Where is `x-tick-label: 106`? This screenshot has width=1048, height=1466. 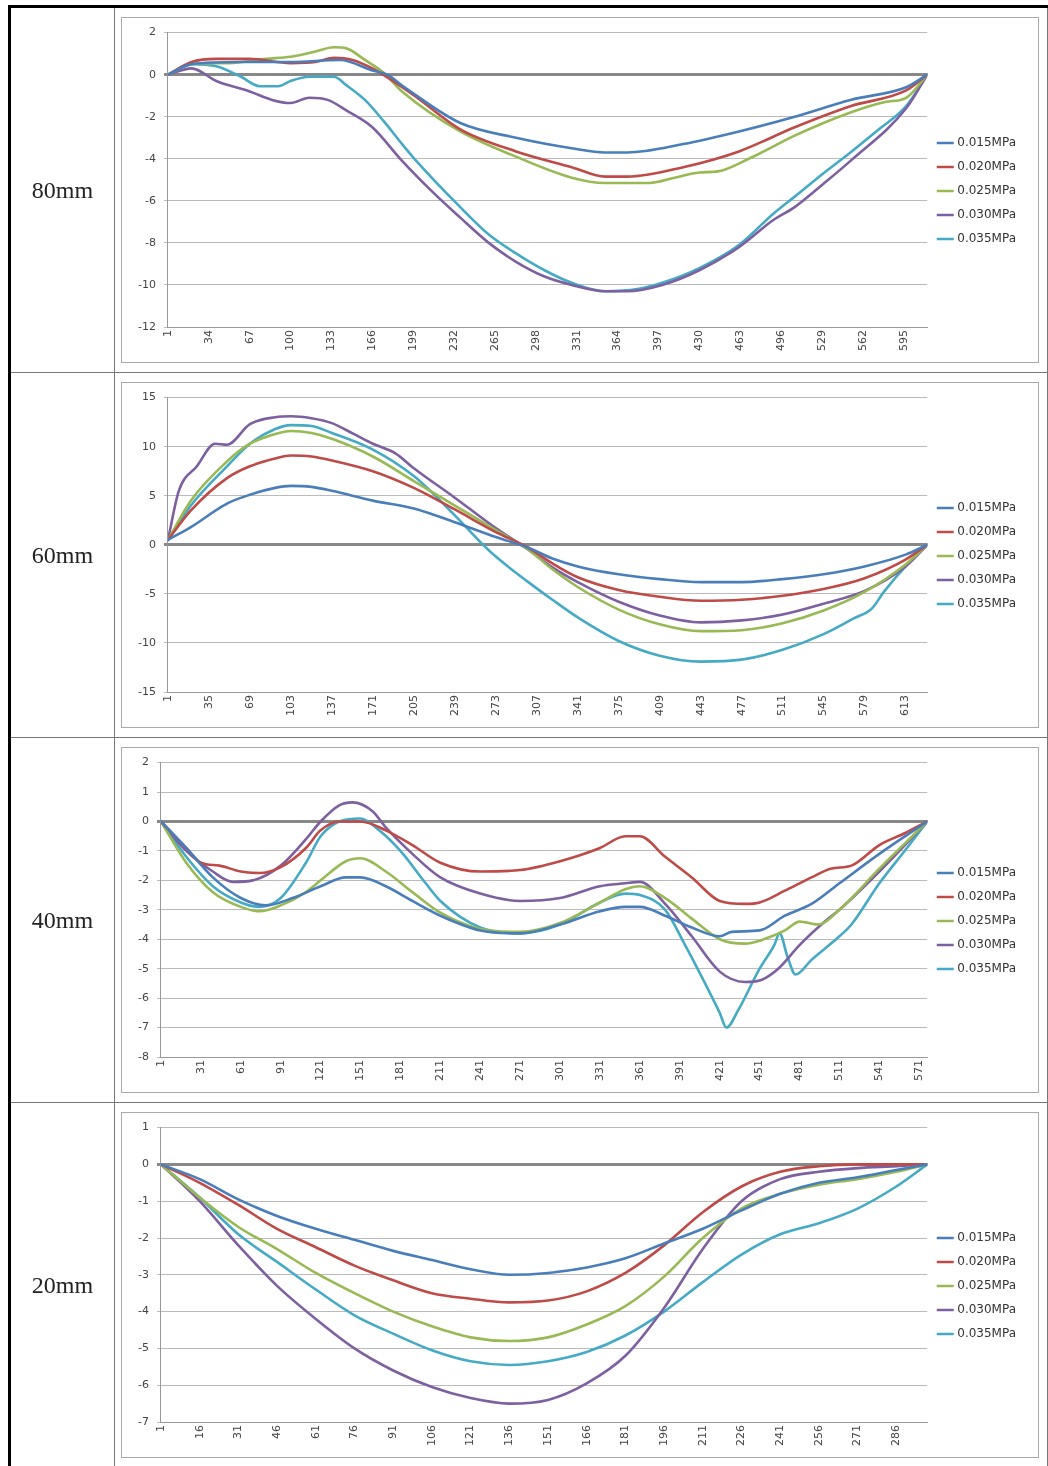 x-tick-label: 106 is located at coordinates (431, 1435).